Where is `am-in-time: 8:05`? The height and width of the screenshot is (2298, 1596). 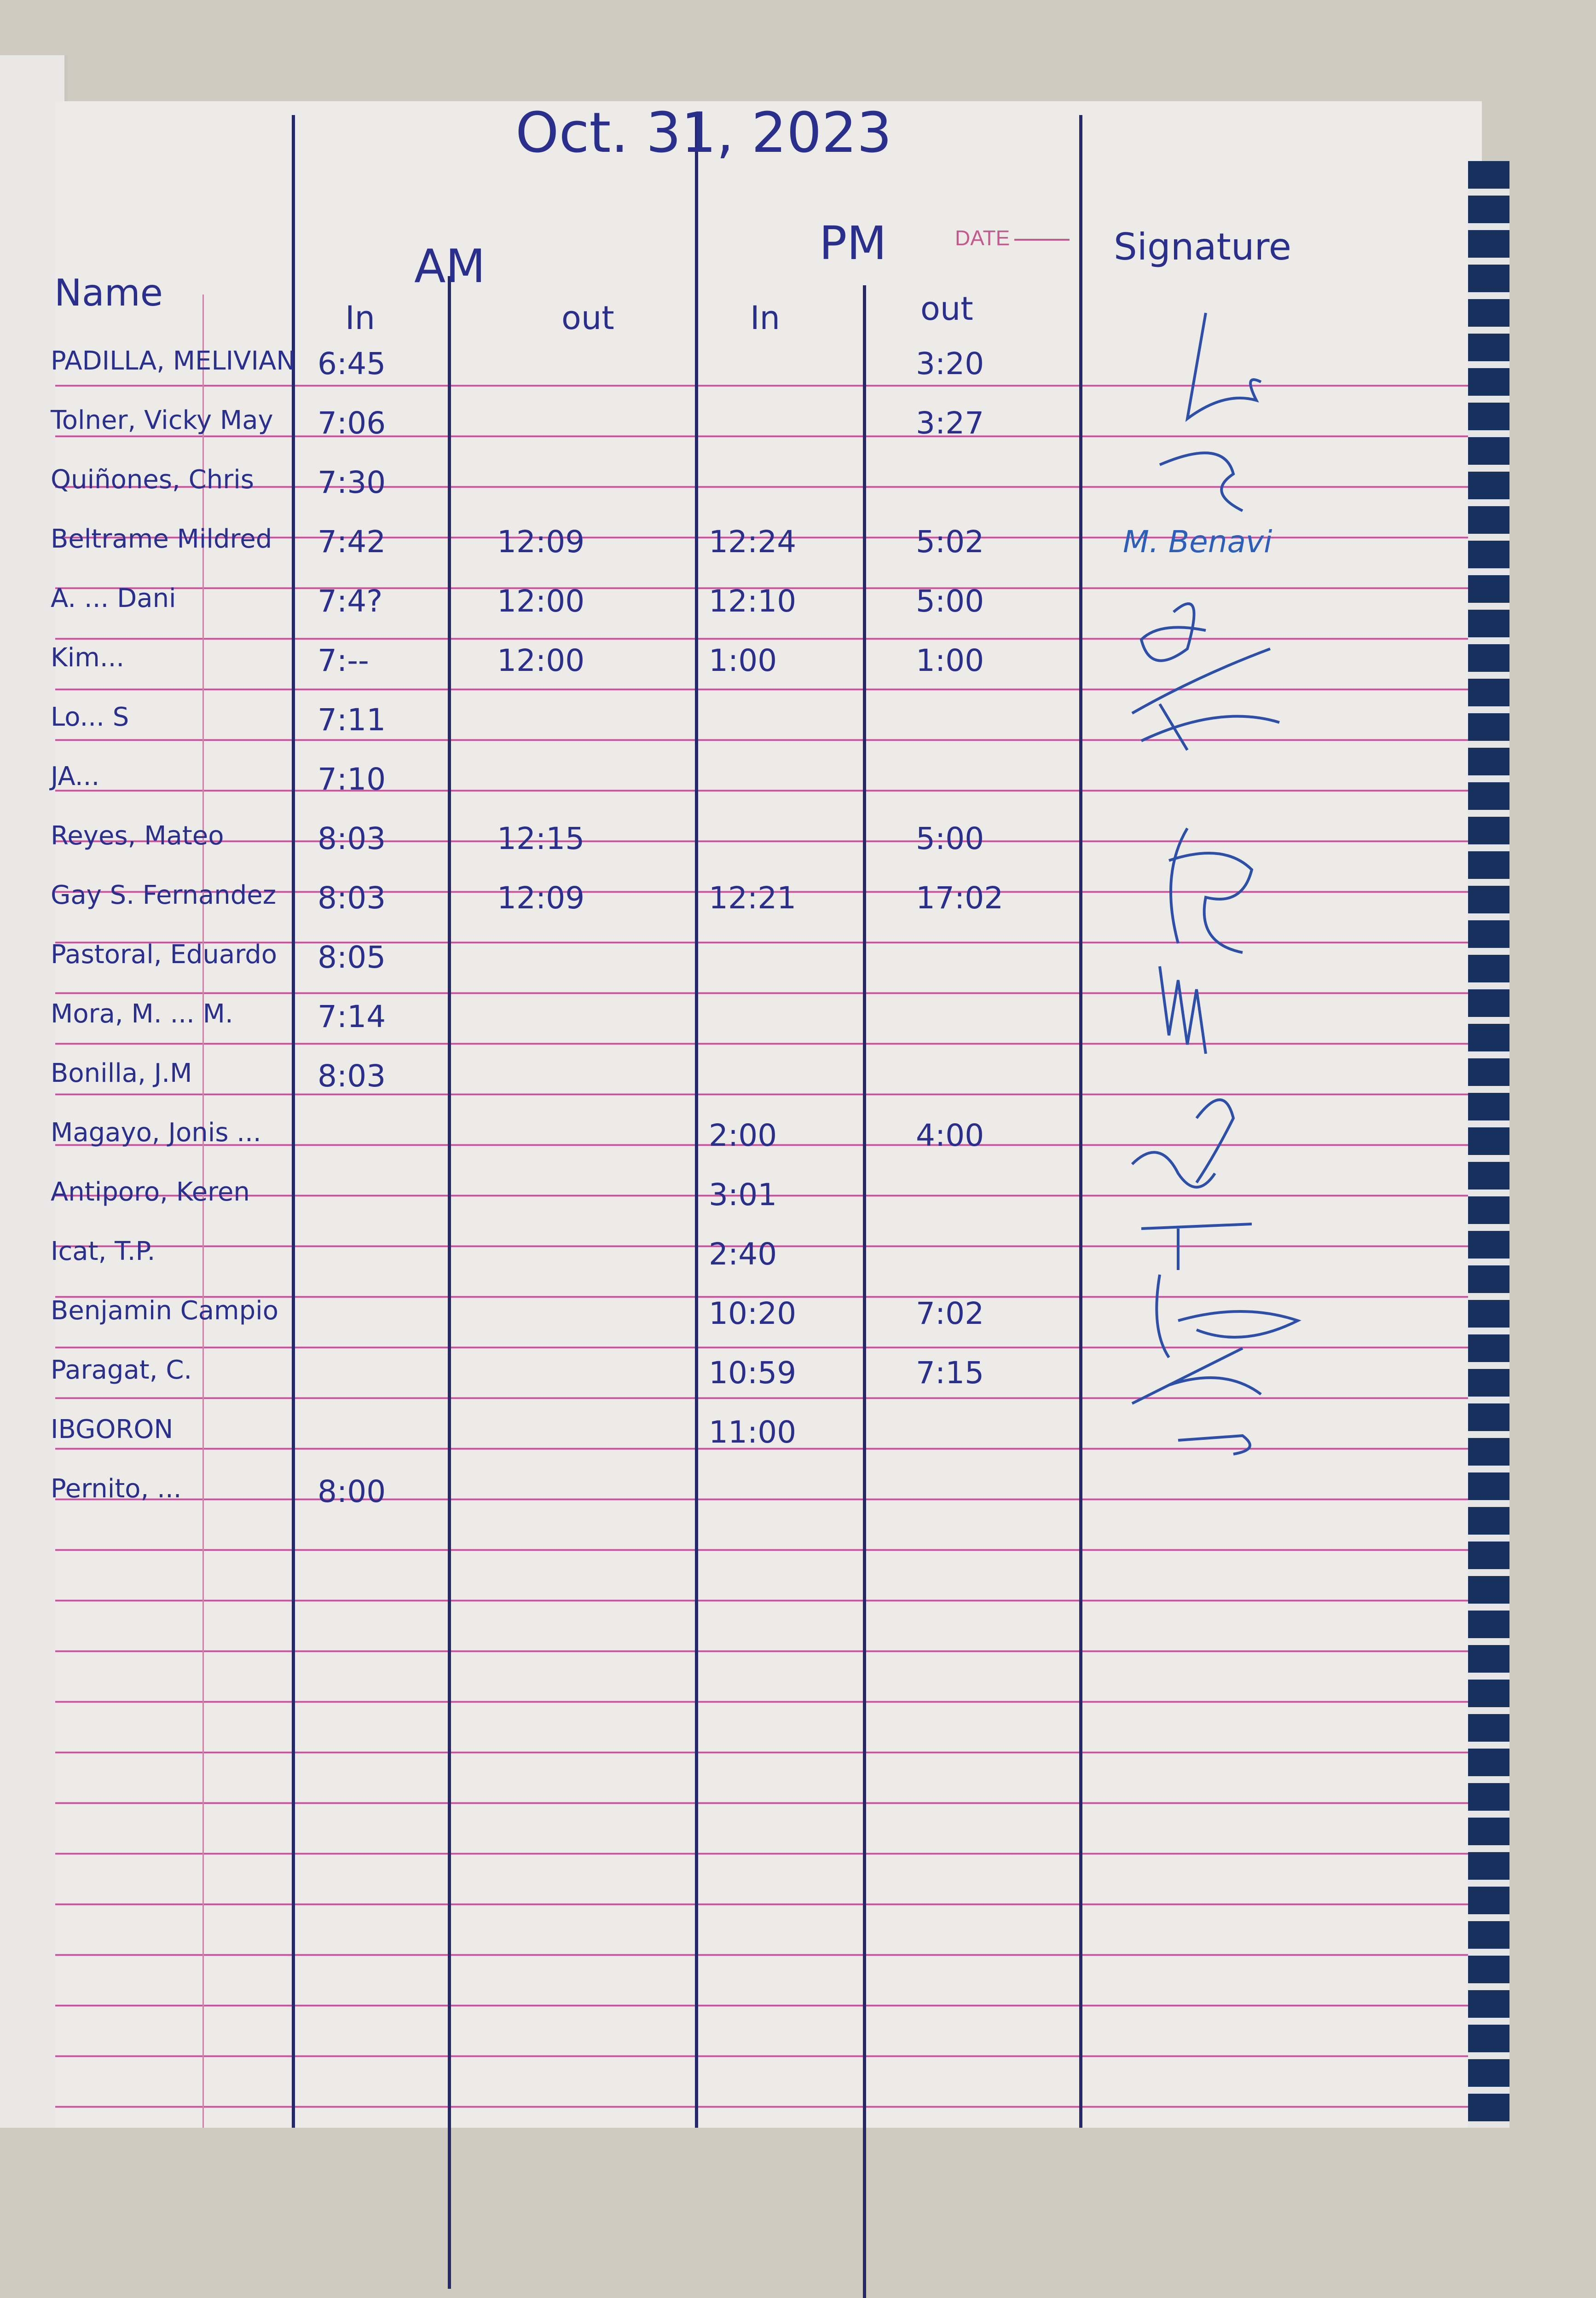
am-in-time: 8:05 is located at coordinates (352, 958).